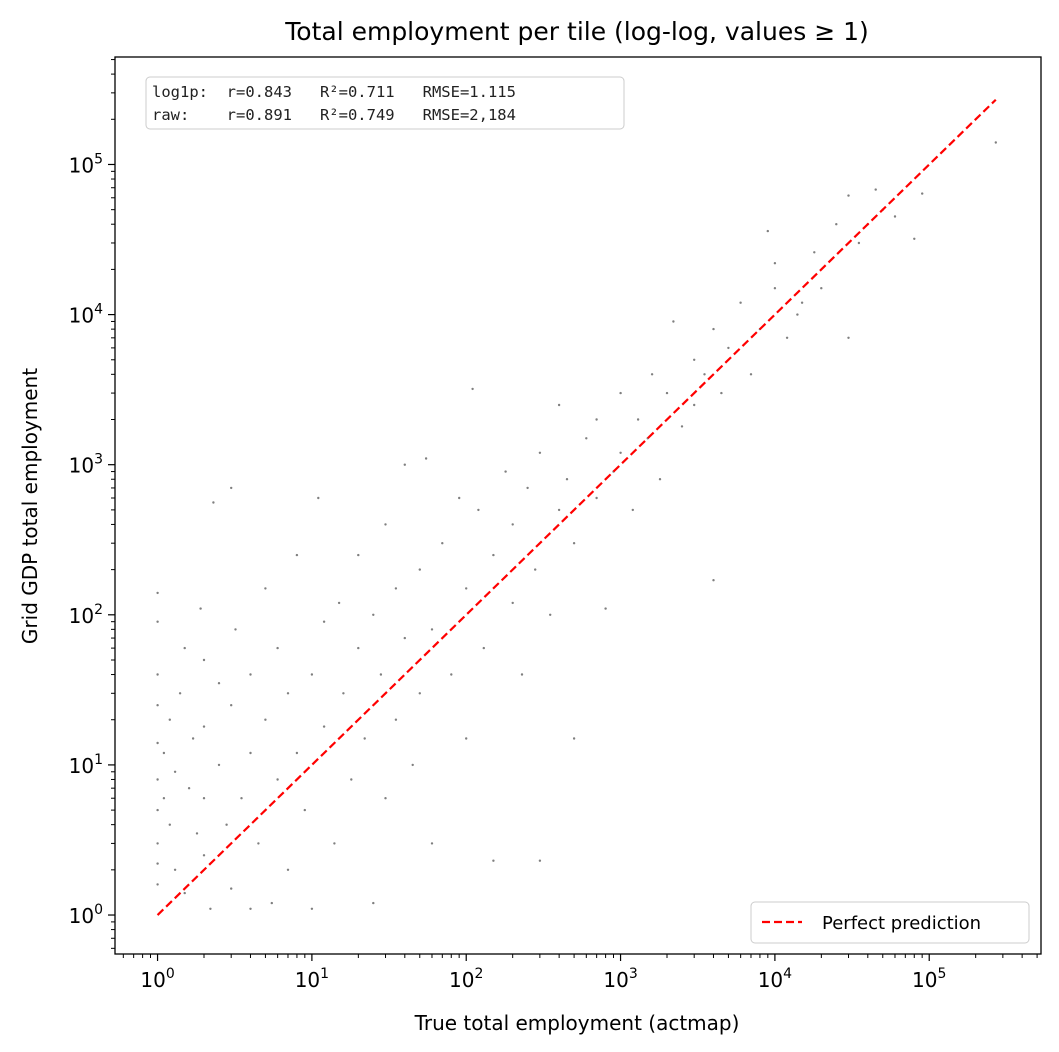  What do you see at coordinates (157, 979) in the screenshot?
I see `x-tick-label: 10⁰` at bounding box center [157, 979].